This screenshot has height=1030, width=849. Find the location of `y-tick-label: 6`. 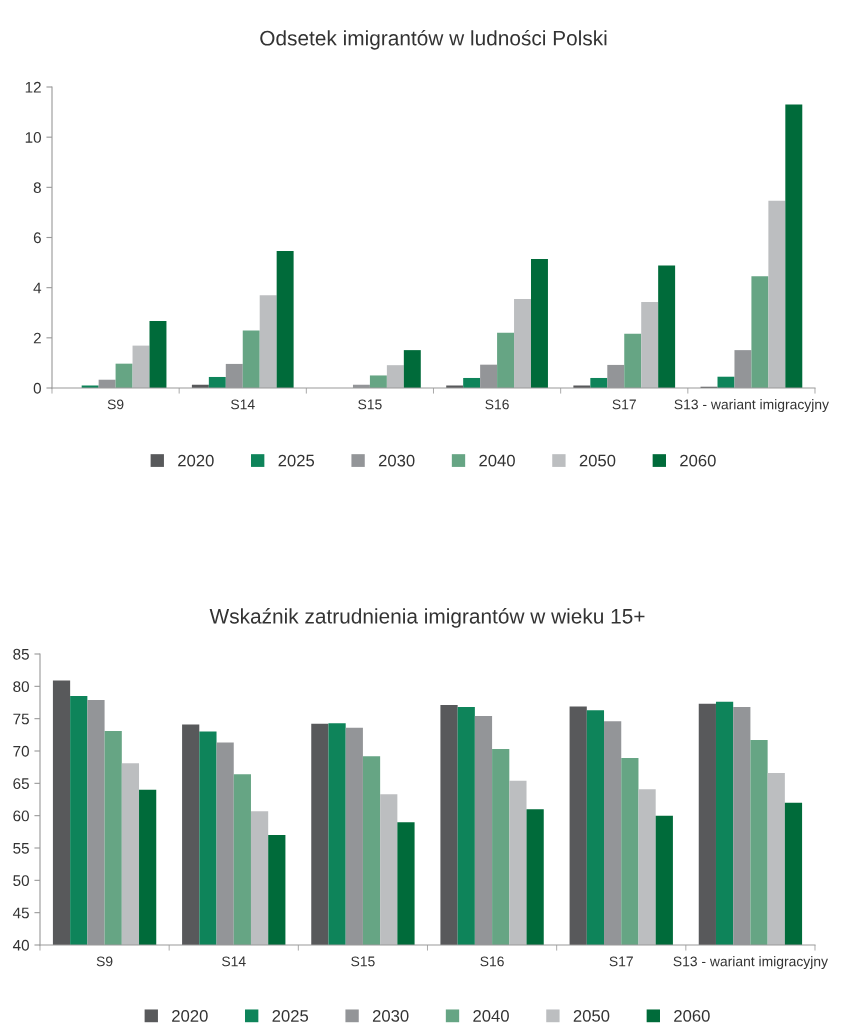

y-tick-label: 6 is located at coordinates (37, 238).